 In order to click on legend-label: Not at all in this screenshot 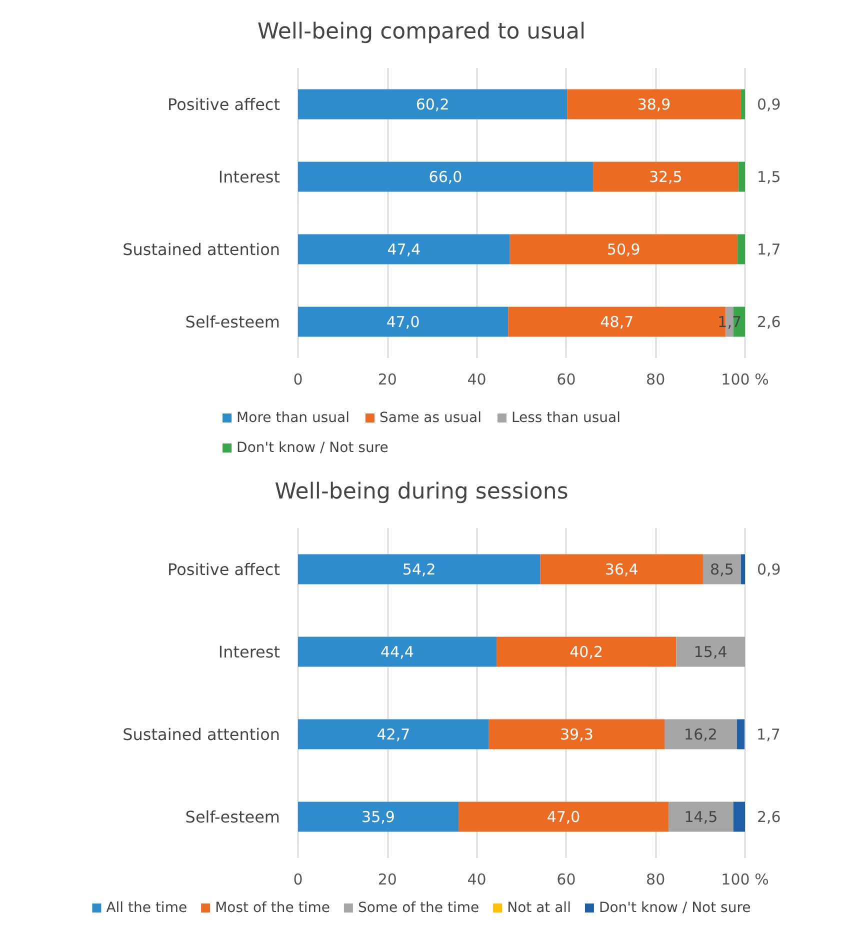, I will do `click(539, 908)`.